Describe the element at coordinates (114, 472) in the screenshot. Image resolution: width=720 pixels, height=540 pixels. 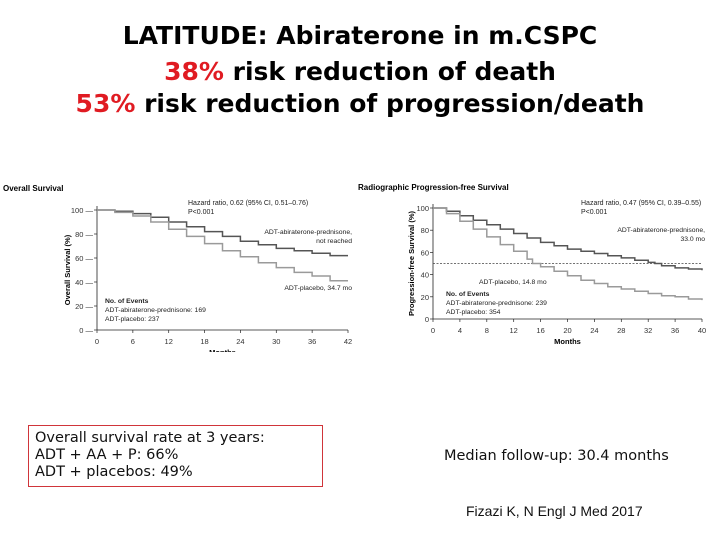
I see `os-rate-placebo: ADT + placebos: 49%` at that location.